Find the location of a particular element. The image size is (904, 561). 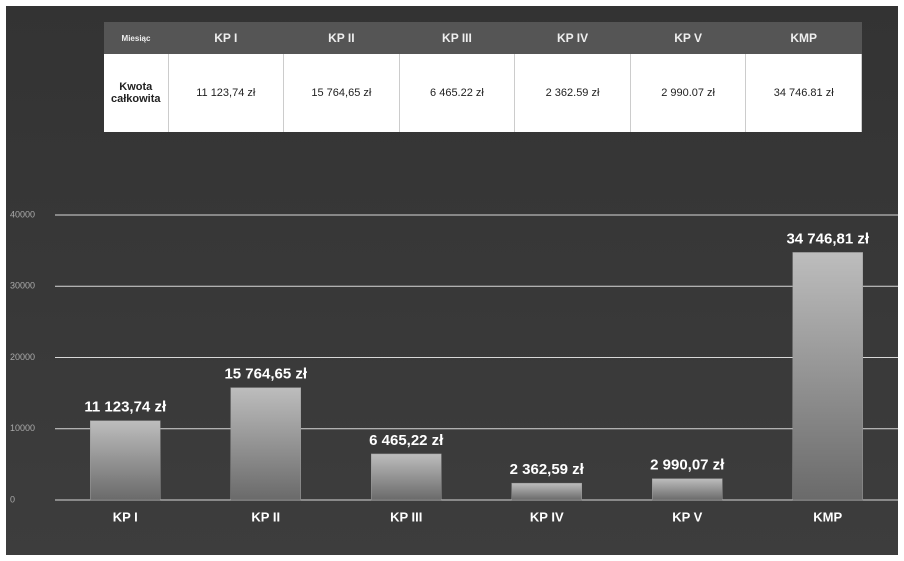

data-label: 15 764,65 zł is located at coordinates (265, 374).